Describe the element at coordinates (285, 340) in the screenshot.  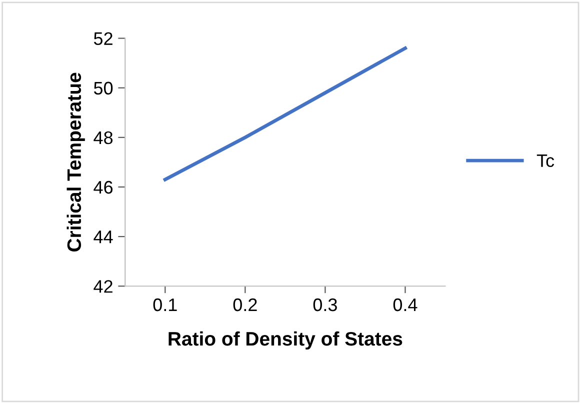
I see `x-axis-title: Ratio of Density of States` at that location.